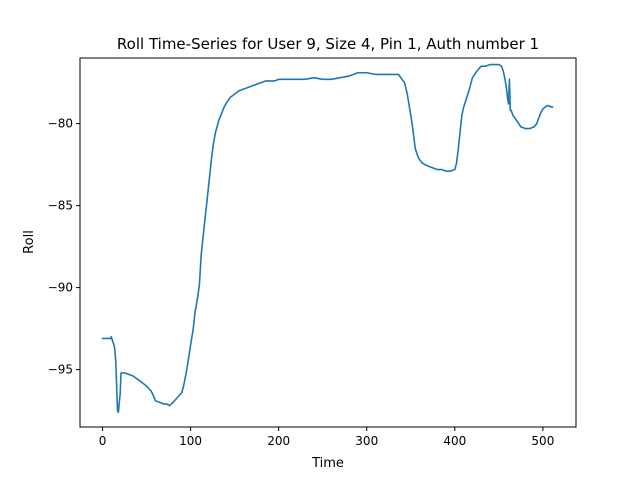  Describe the element at coordinates (454, 441) in the screenshot. I see `x-tick-label: 400` at that location.